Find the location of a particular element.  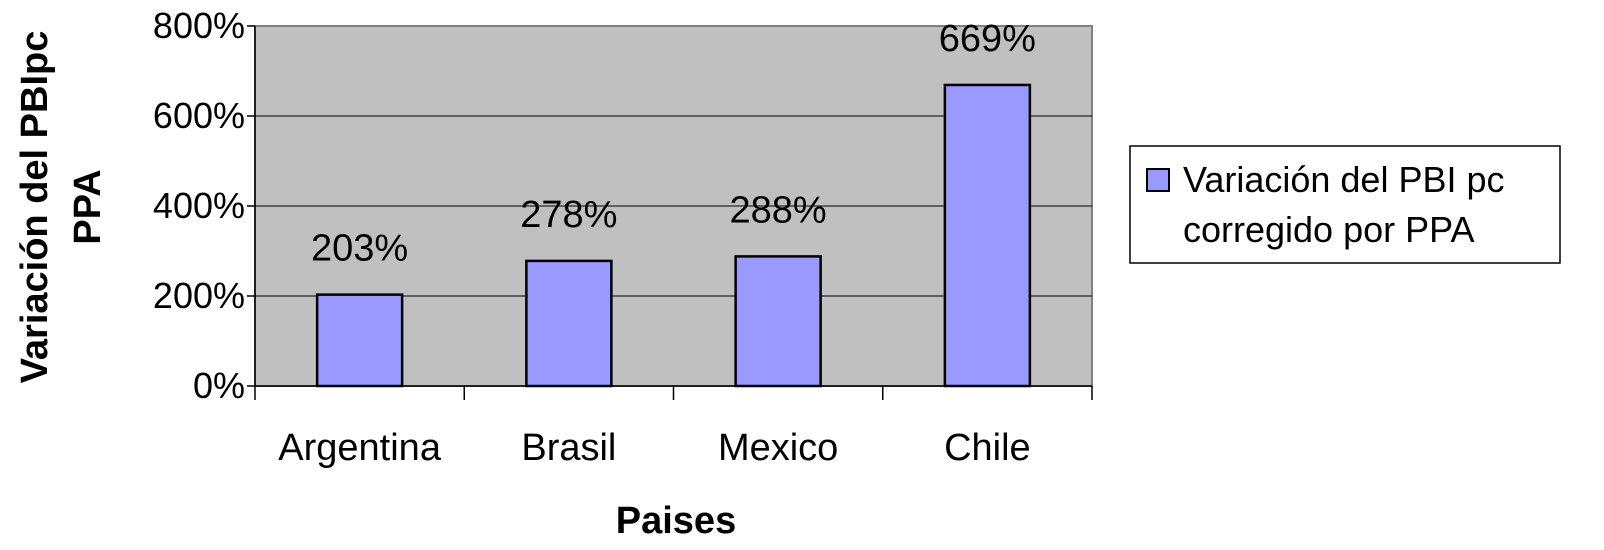

legend-label-line1: Variación del PBI pc is located at coordinates (1344, 179).